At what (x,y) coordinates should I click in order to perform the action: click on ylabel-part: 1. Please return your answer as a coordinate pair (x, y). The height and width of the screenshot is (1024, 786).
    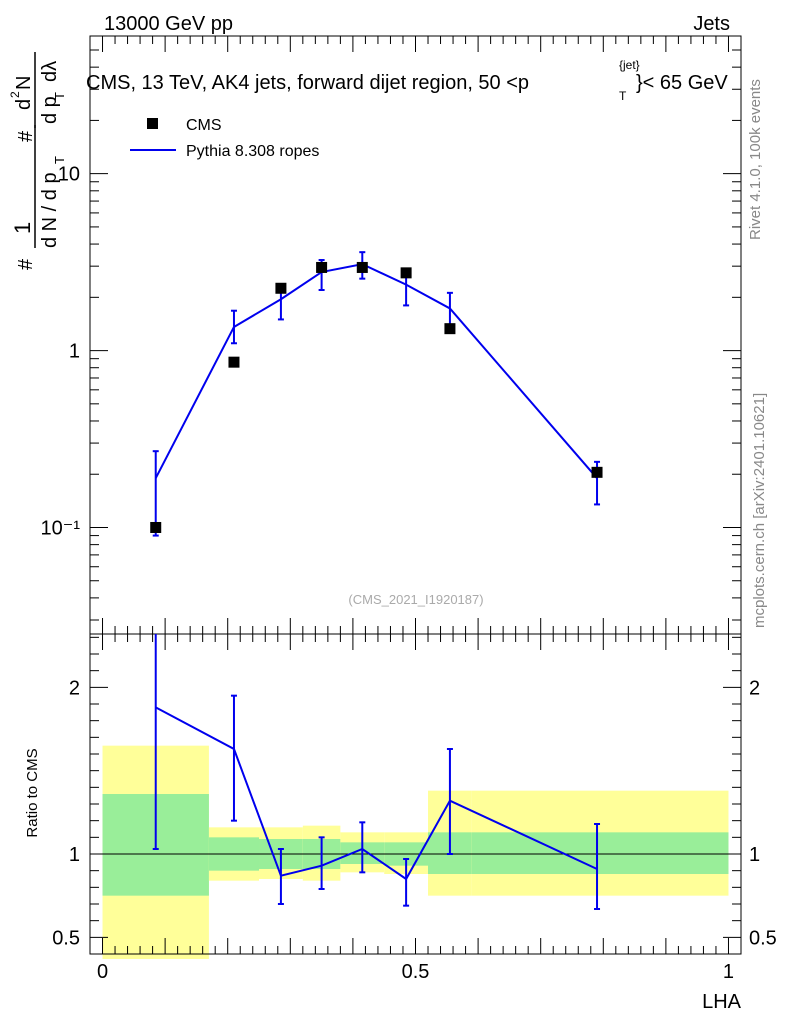
    Looking at the image, I should click on (22, 228).